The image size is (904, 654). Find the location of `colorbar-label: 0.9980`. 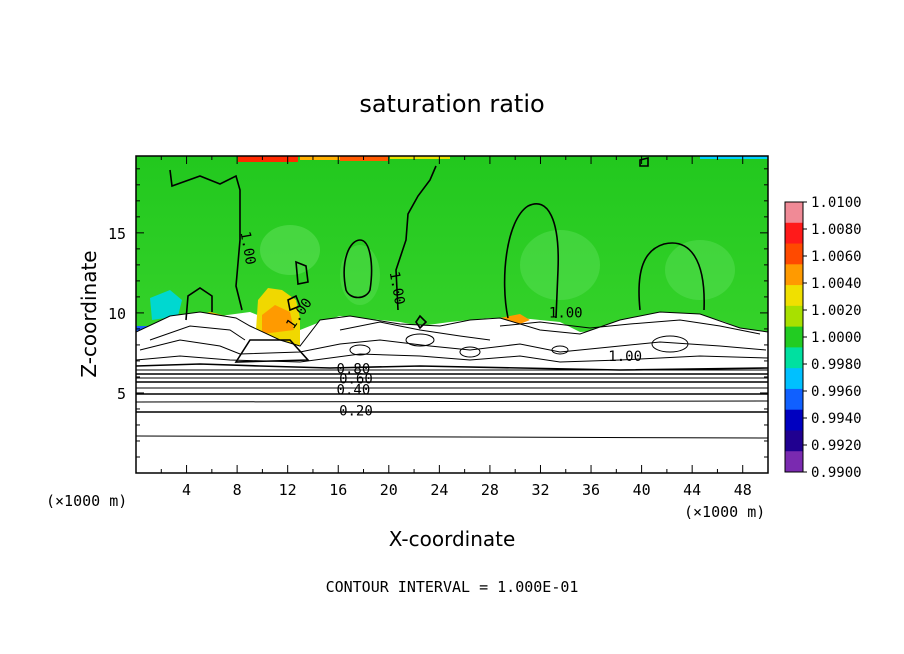

colorbar-label: 0.9980 is located at coordinates (836, 365).